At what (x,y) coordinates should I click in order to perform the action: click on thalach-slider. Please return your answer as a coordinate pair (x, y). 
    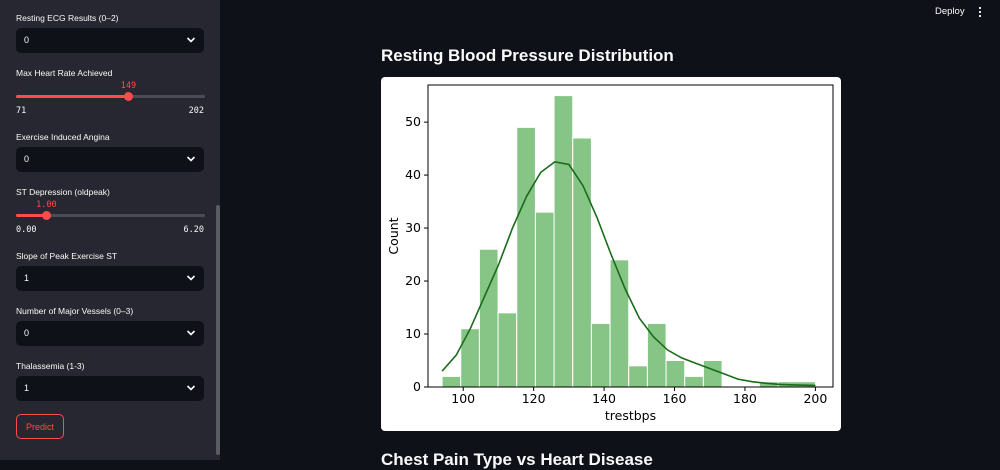
    Looking at the image, I should click on (110, 96).